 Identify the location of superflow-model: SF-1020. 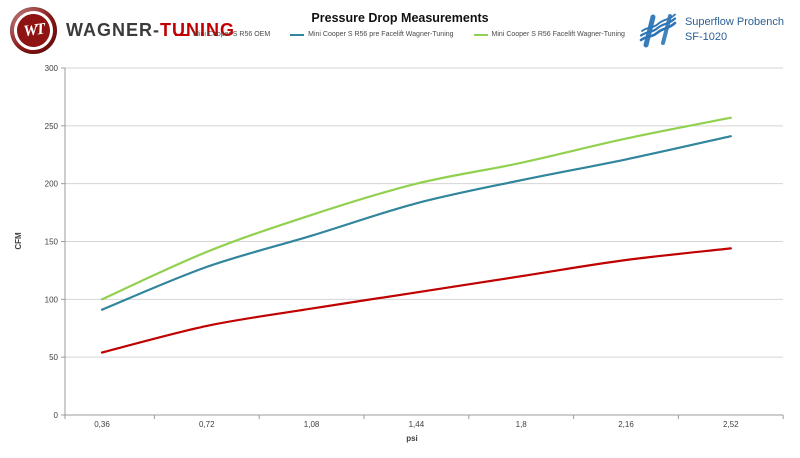
(706, 37).